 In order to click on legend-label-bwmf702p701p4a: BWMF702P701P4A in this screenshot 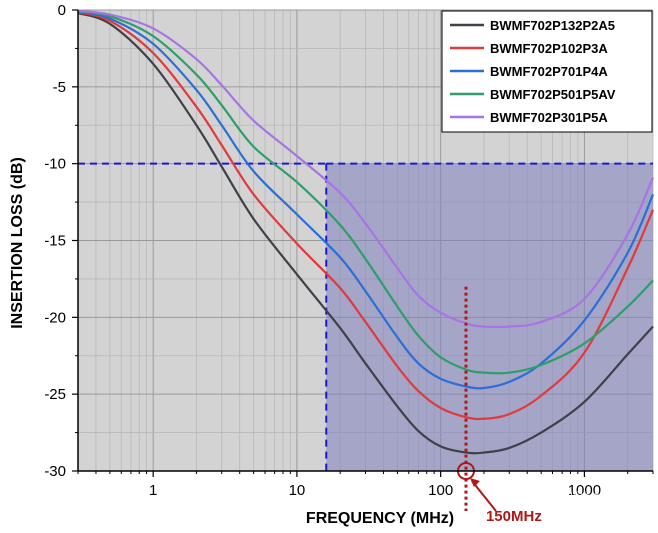, I will do `click(549, 71)`.